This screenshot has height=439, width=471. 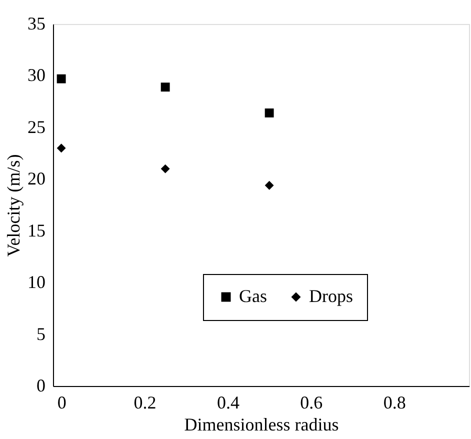 What do you see at coordinates (311, 402) in the screenshot?
I see `x-tick-label: 0.6` at bounding box center [311, 402].